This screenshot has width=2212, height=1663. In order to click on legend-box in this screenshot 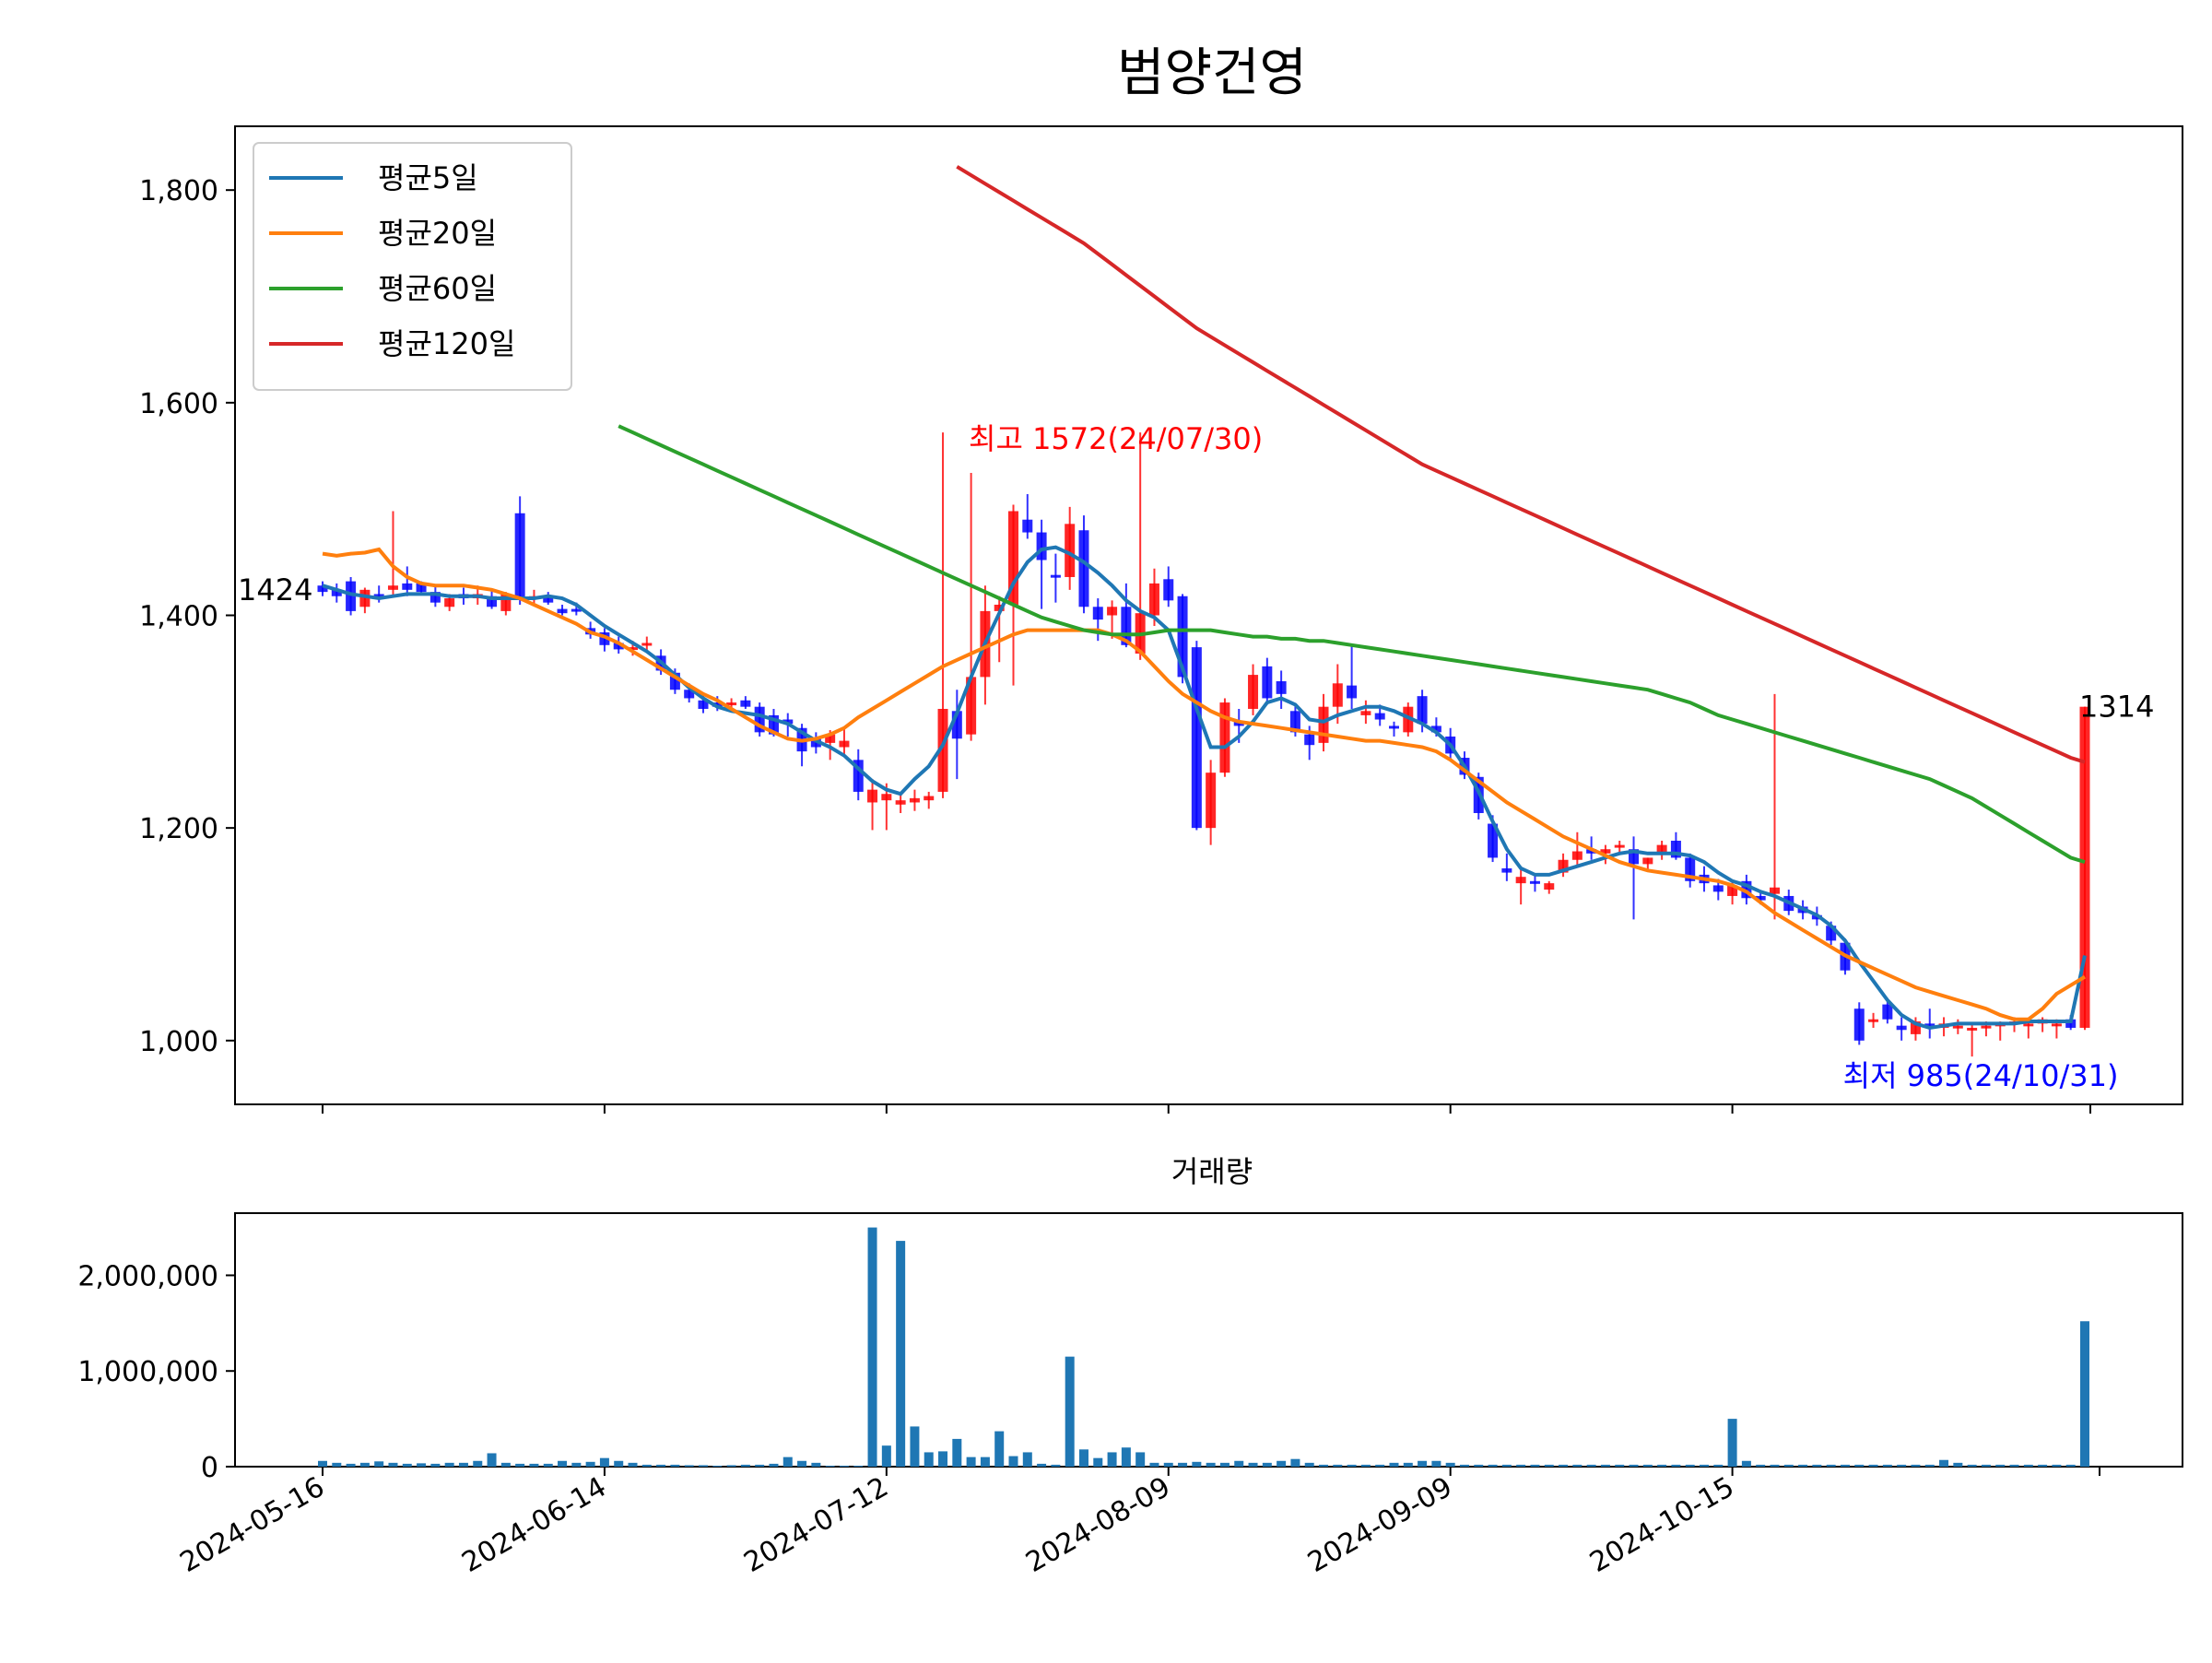, I will do `click(412, 266)`.